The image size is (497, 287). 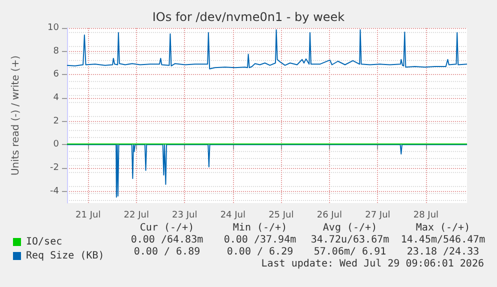 What do you see at coordinates (426, 215) in the screenshot?
I see `x-tick-label: 28 Jul` at bounding box center [426, 215].